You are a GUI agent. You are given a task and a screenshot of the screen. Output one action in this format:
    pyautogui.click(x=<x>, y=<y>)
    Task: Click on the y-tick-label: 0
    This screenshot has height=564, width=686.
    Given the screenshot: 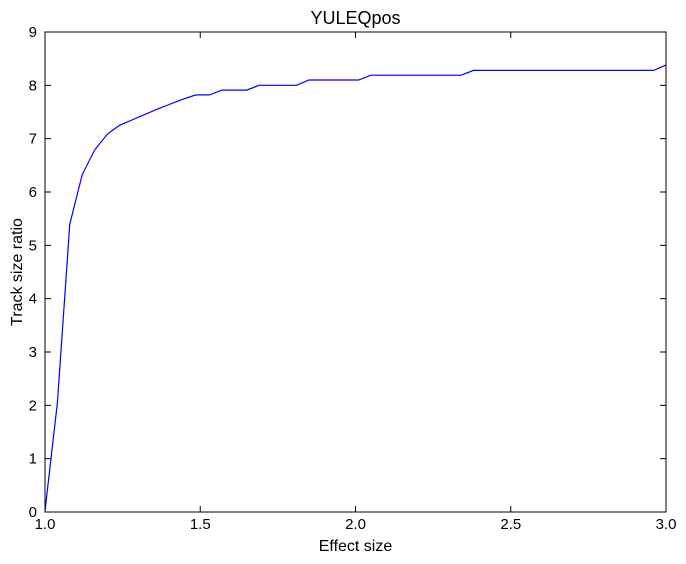 What is the action you would take?
    pyautogui.click(x=33, y=512)
    